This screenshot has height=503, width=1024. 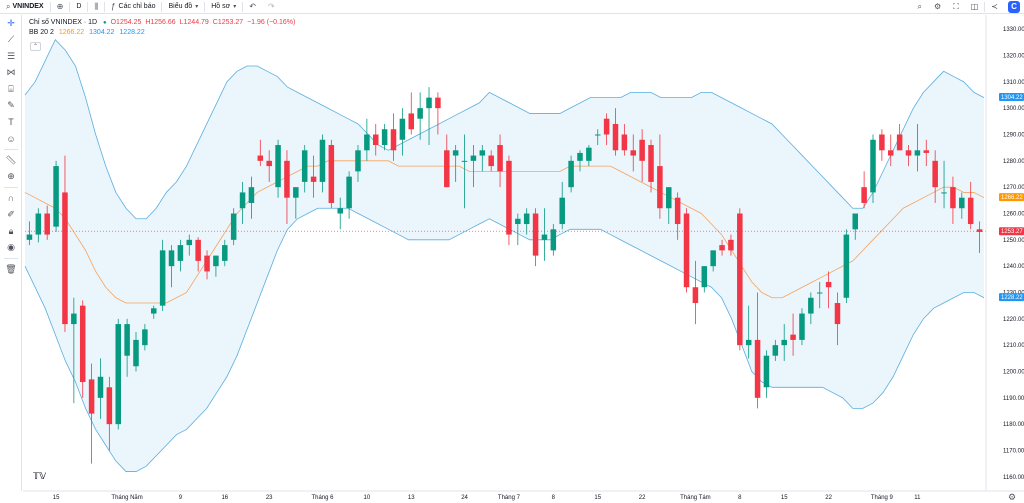 I want to click on legend-low: L1244.79, so click(x=194, y=22).